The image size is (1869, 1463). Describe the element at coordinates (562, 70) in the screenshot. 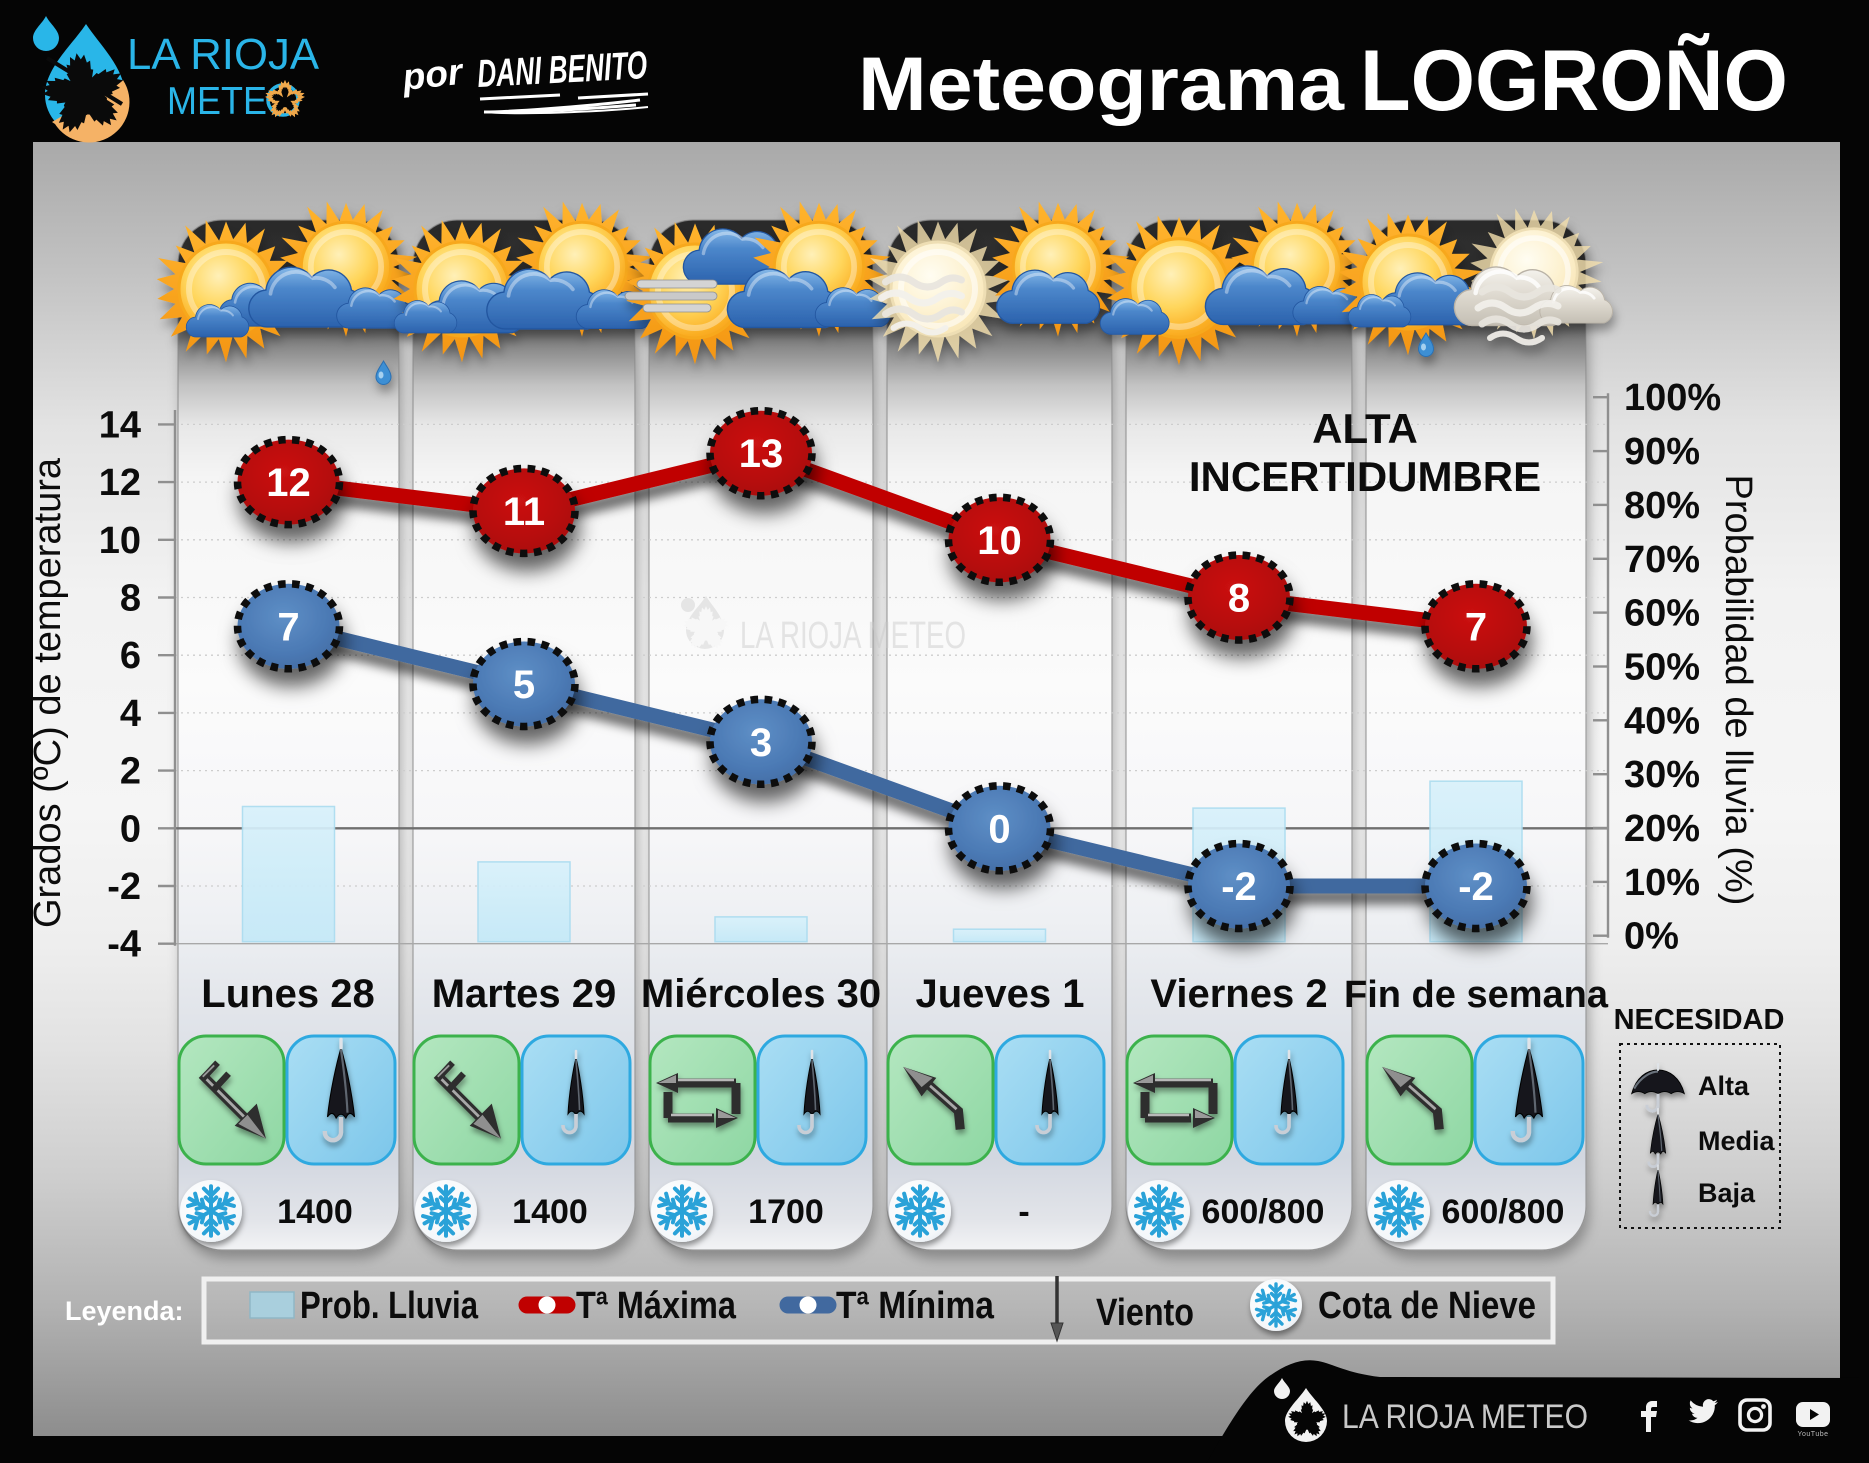

I see `svg-text: DANI BENITO` at that location.